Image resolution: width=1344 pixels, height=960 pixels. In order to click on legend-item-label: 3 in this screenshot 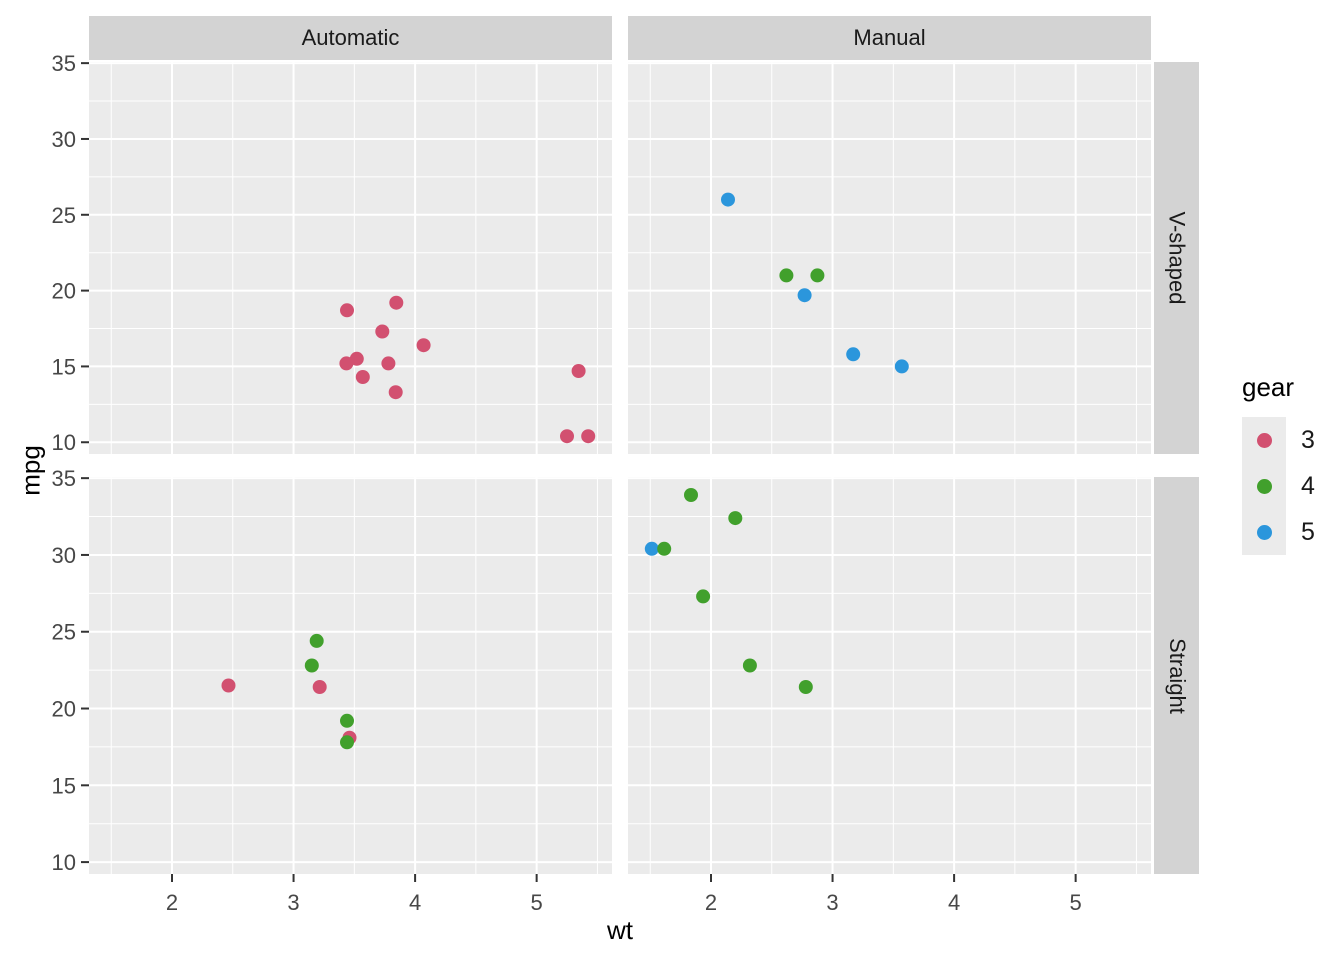, I will do `click(1308, 439)`.